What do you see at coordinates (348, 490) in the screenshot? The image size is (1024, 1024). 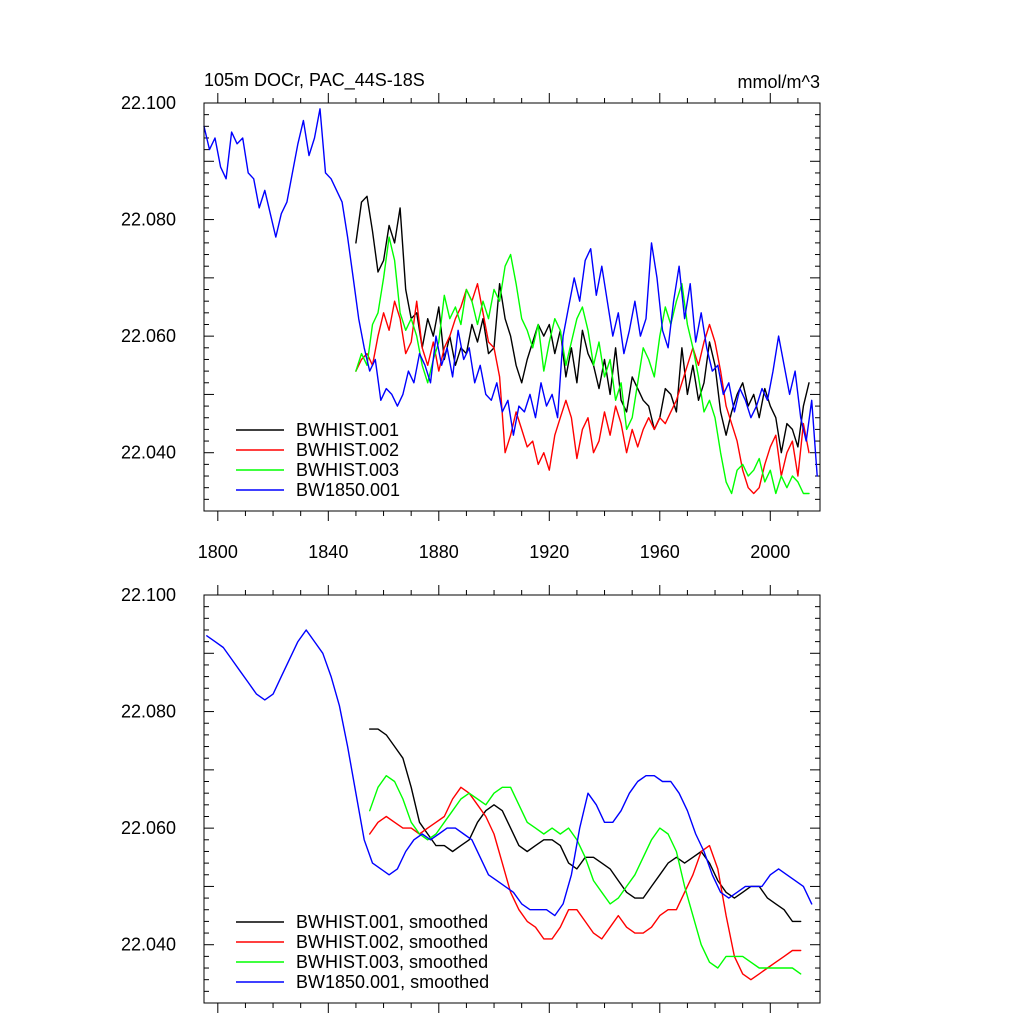 I see `legend-label: BW1850.001` at bounding box center [348, 490].